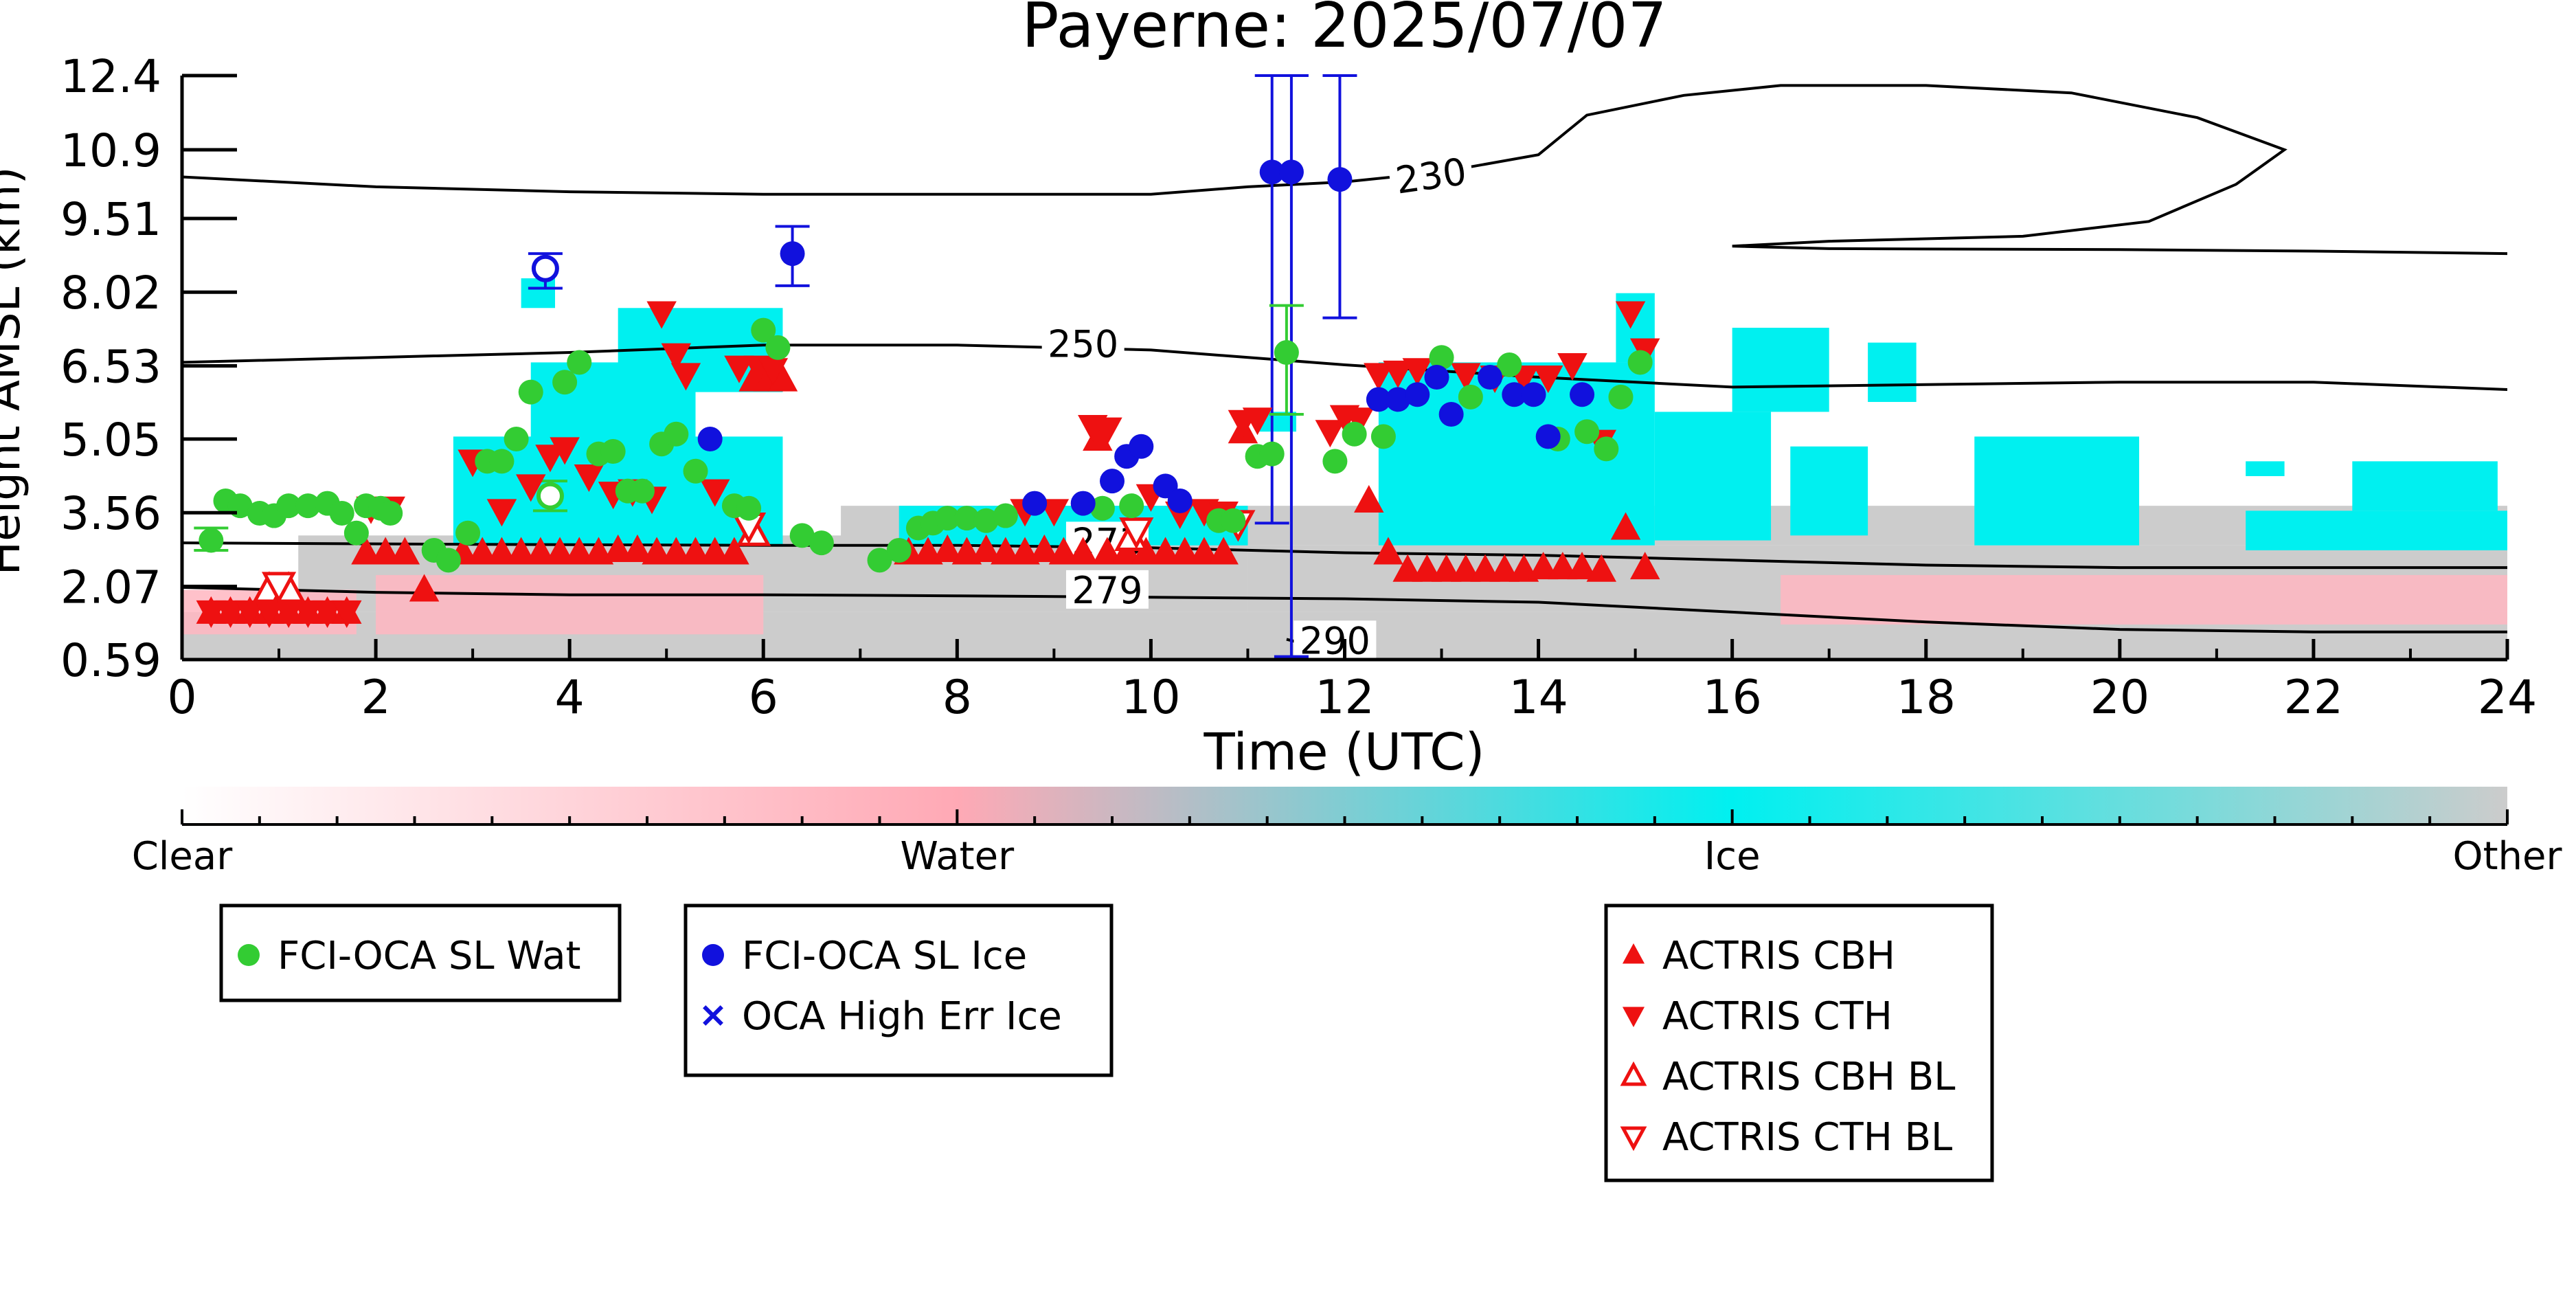 This screenshot has height=1291, width=2576. I want to click on legend-marker-fci-oca-sl-ice, so click(713, 955).